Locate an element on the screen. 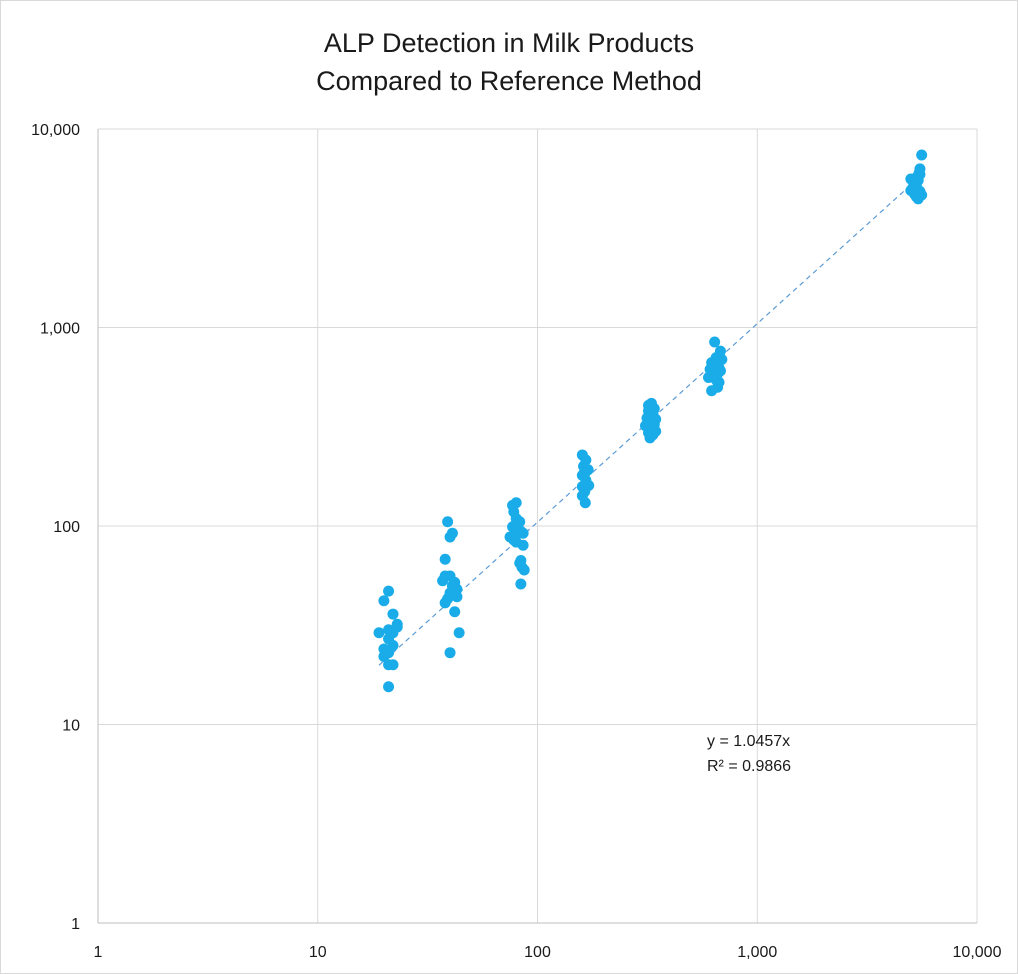  chart-subtitle: Compared to Reference Method is located at coordinates (509, 81).